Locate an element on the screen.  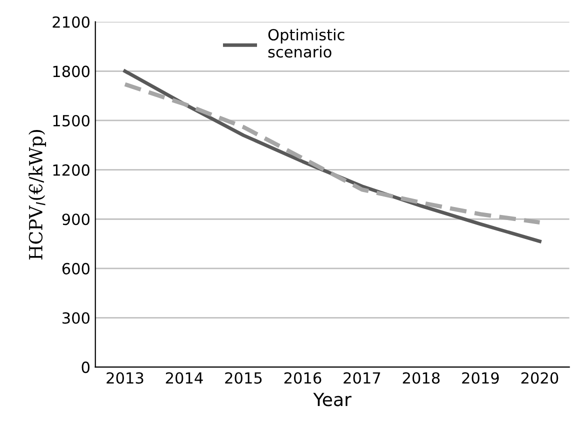
x-tick-label: 2018 is located at coordinates (421, 378).